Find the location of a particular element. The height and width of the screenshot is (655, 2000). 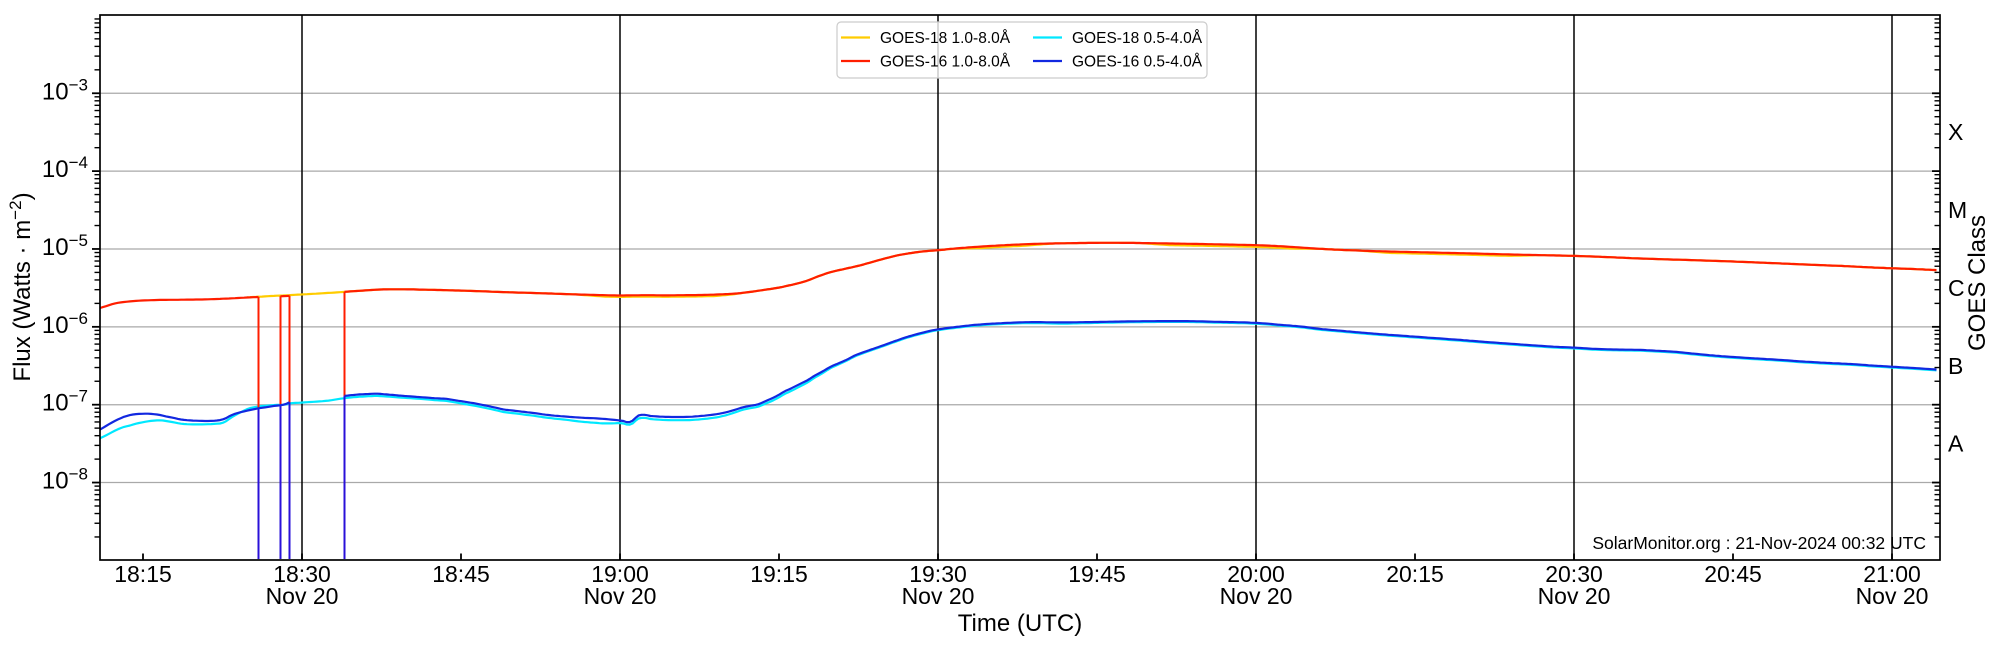

svg-text: X is located at coordinates (1955, 132).